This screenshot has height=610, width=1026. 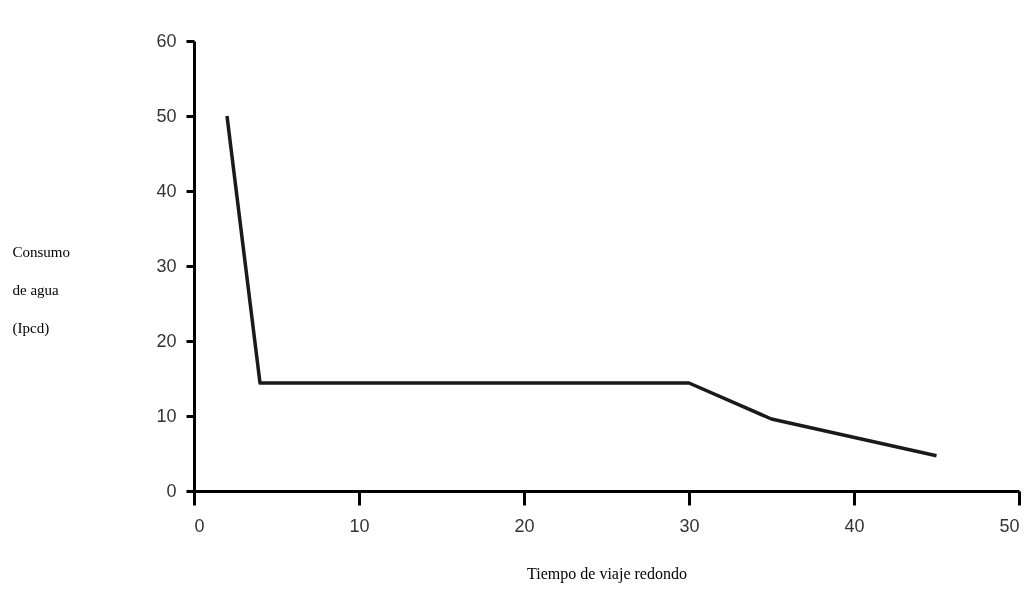 What do you see at coordinates (166, 115) in the screenshot?
I see `y-tick-label: 50` at bounding box center [166, 115].